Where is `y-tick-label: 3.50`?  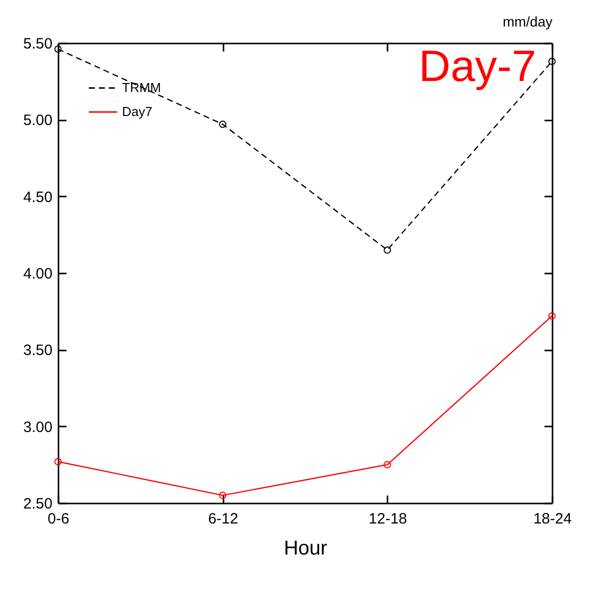 y-tick-label: 3.50 is located at coordinates (37, 351).